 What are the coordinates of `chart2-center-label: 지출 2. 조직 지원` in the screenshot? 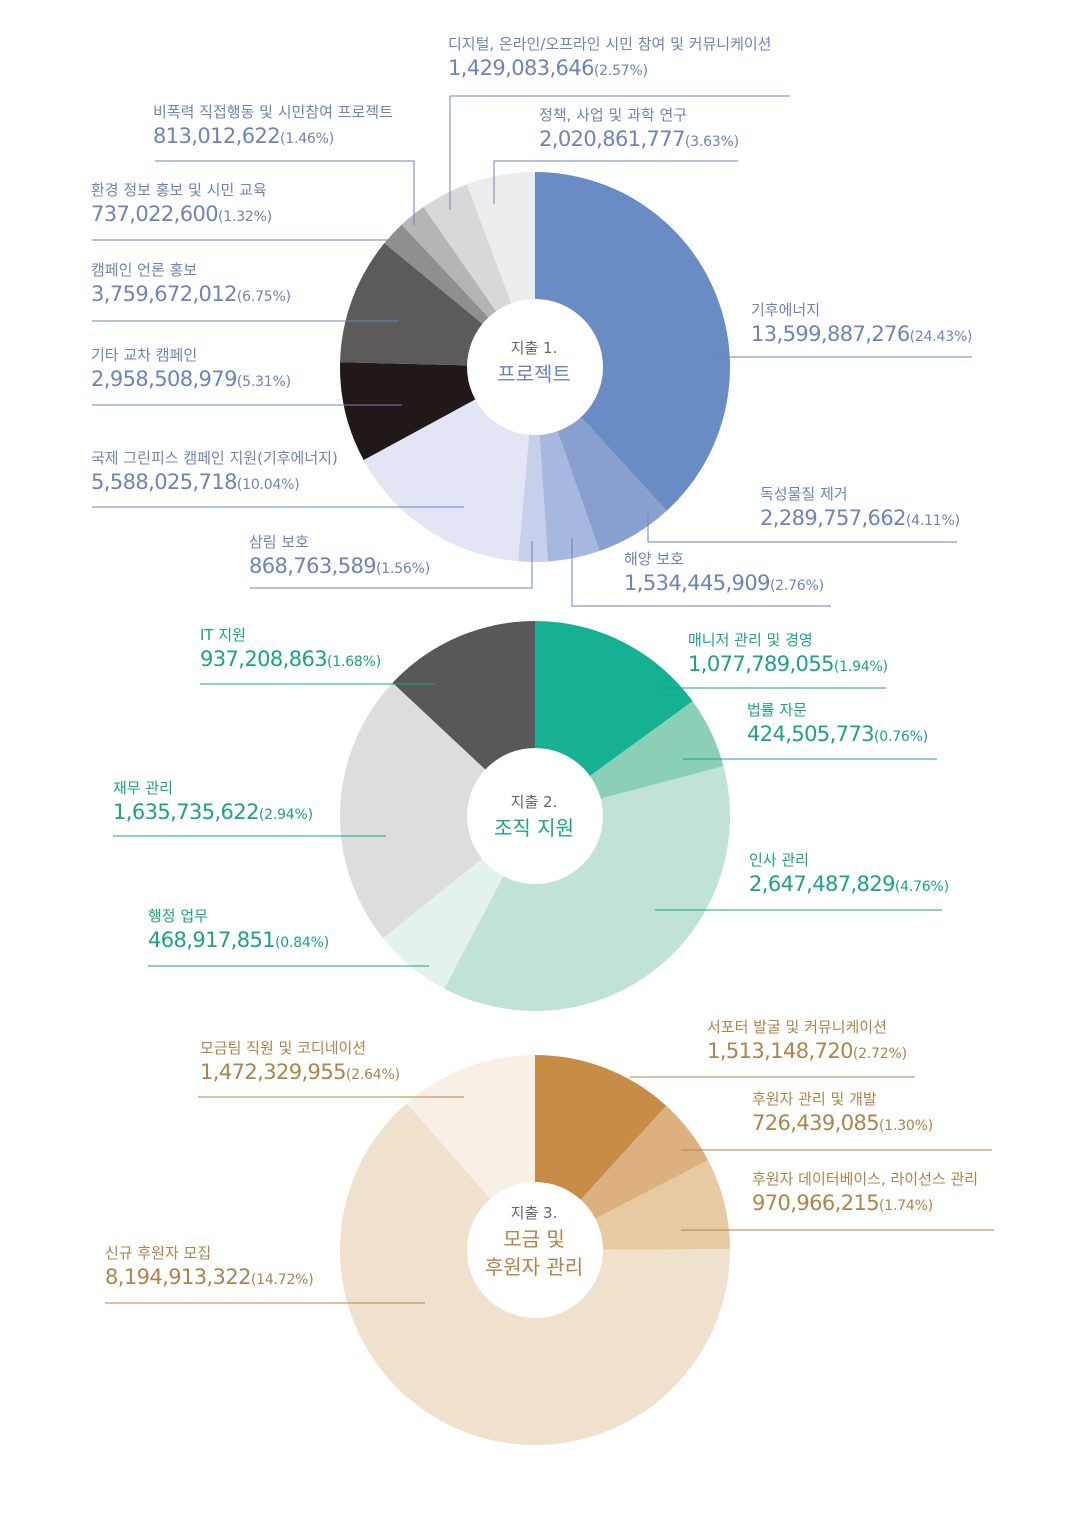 It's located at (534, 816).